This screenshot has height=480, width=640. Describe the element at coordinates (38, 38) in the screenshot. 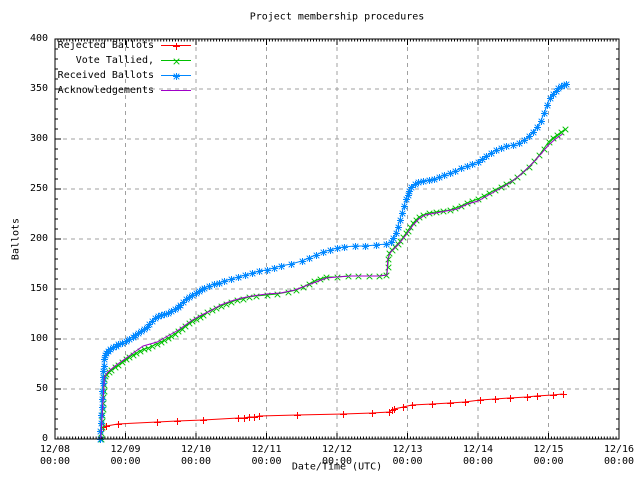

I see `y-tick-label: 400` at that location.